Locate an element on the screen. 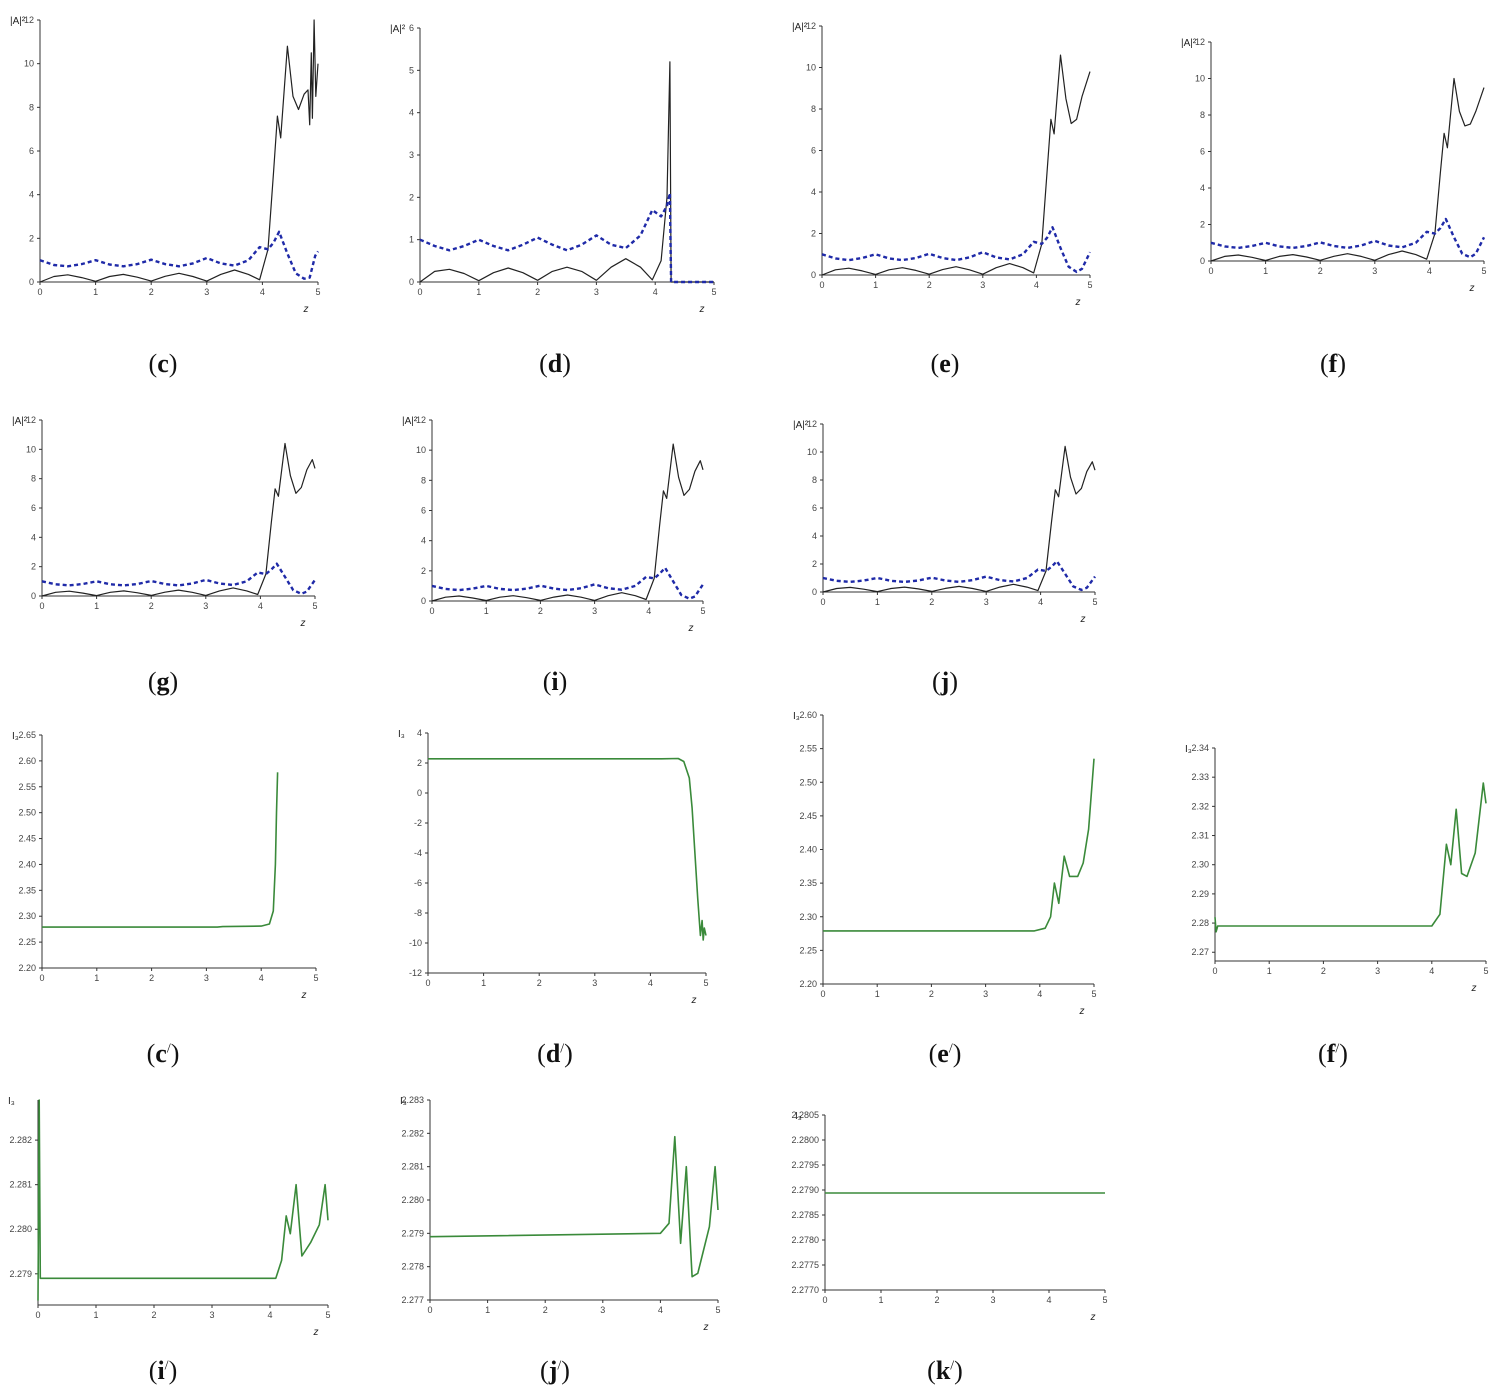  caption-letter: k is located at coordinates (943, 1370).